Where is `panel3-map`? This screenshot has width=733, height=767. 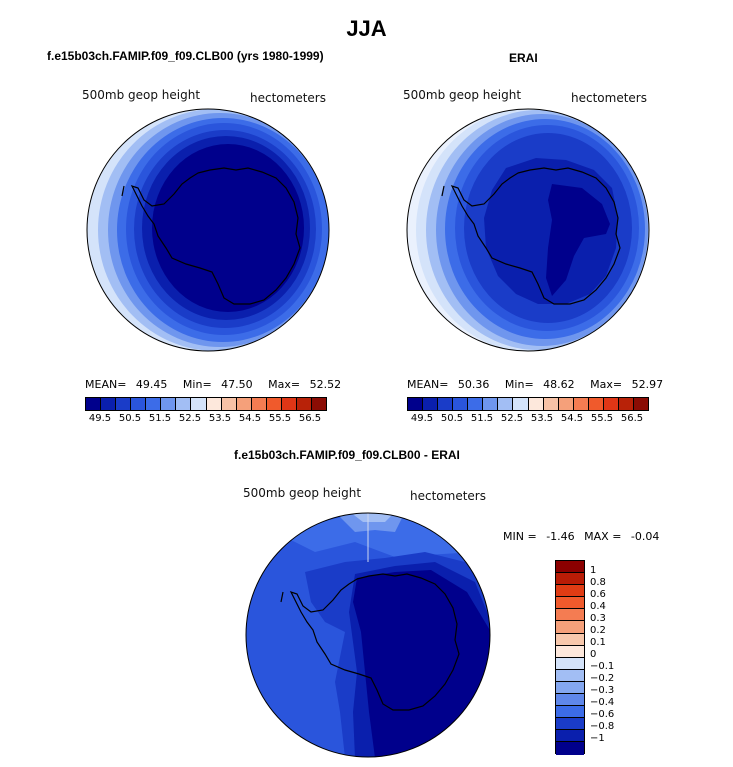 panel3-map is located at coordinates (368, 635).